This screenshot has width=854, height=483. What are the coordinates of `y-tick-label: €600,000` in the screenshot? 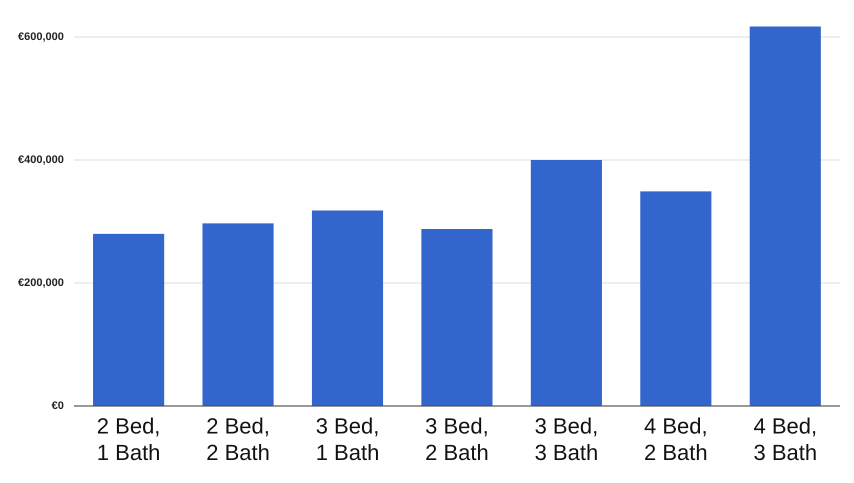 It's located at (41, 36).